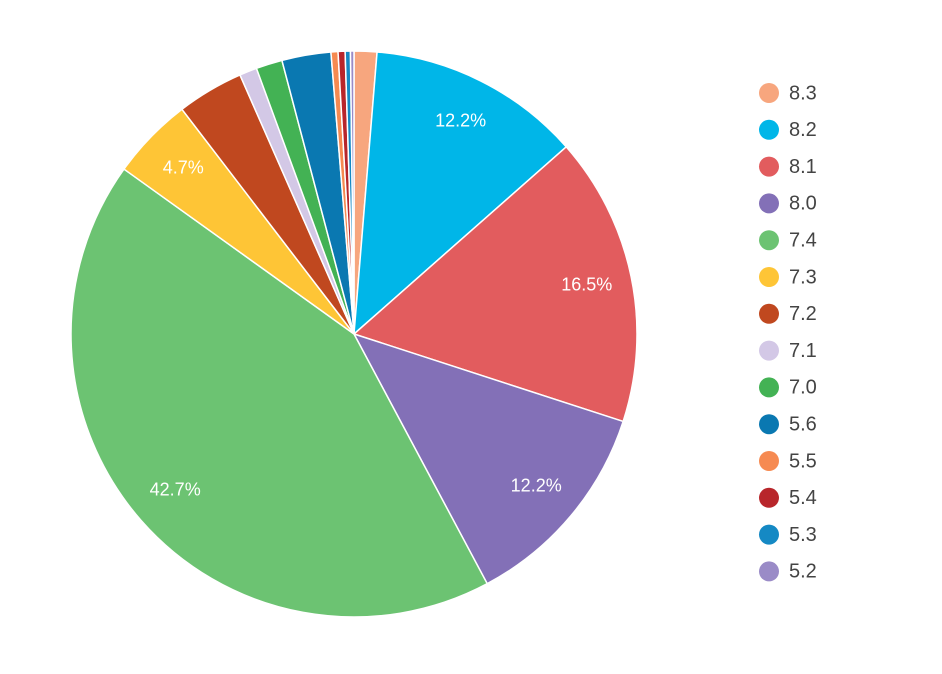  I want to click on legend-label: 7.0, so click(803, 388).